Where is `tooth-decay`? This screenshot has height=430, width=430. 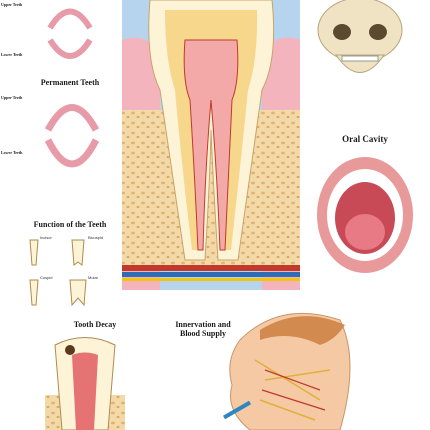 tooth-decay is located at coordinates (85, 383).